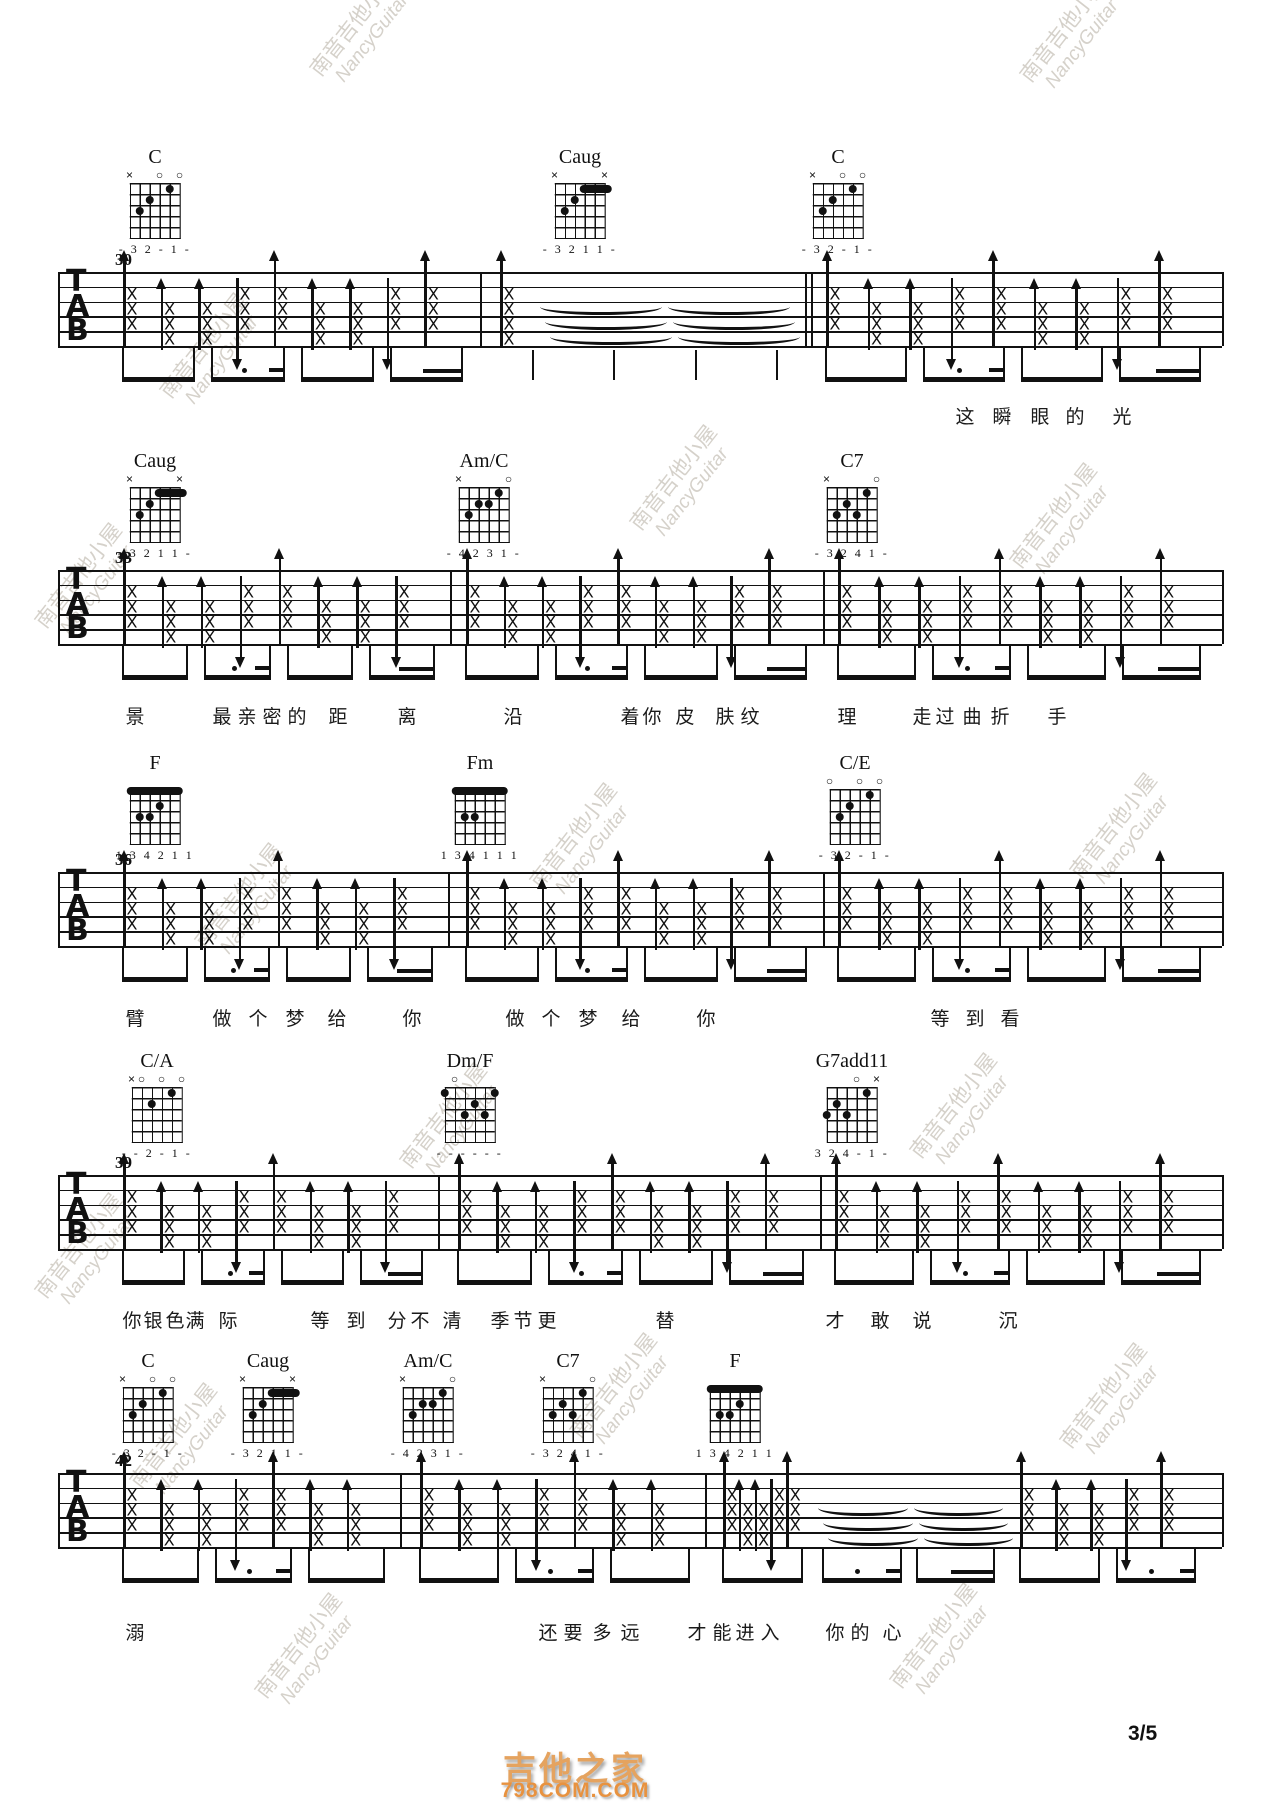  I want to click on chord-grid: × ○, so click(851, 507).